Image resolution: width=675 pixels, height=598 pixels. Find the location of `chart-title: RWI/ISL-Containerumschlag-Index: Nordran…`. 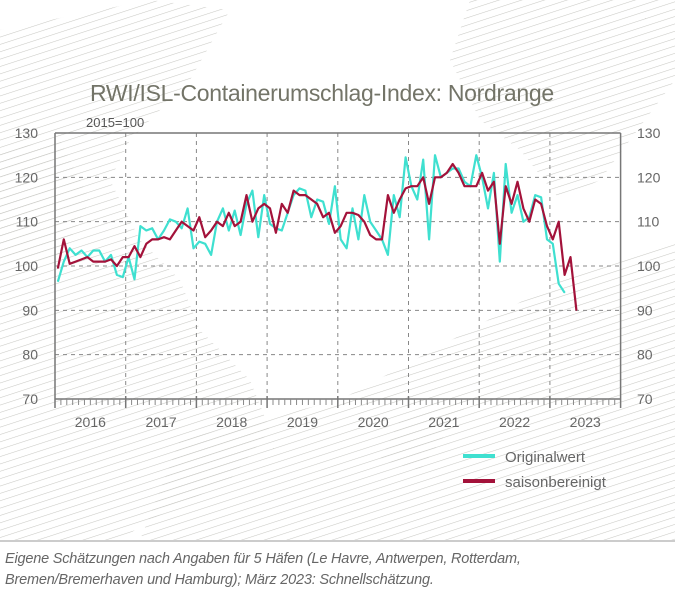

chart-title: RWI/ISL-Containerumschlag-Index: Nordran… is located at coordinates (322, 93).